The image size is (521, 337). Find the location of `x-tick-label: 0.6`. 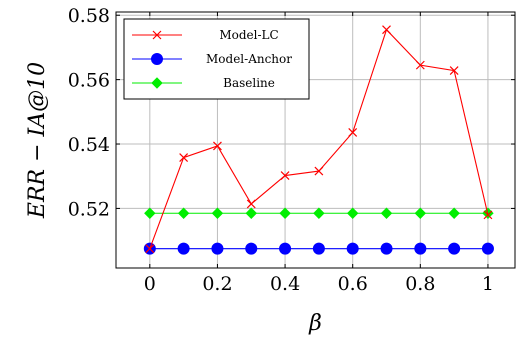

x-tick-label: 0.6 is located at coordinates (353, 284).